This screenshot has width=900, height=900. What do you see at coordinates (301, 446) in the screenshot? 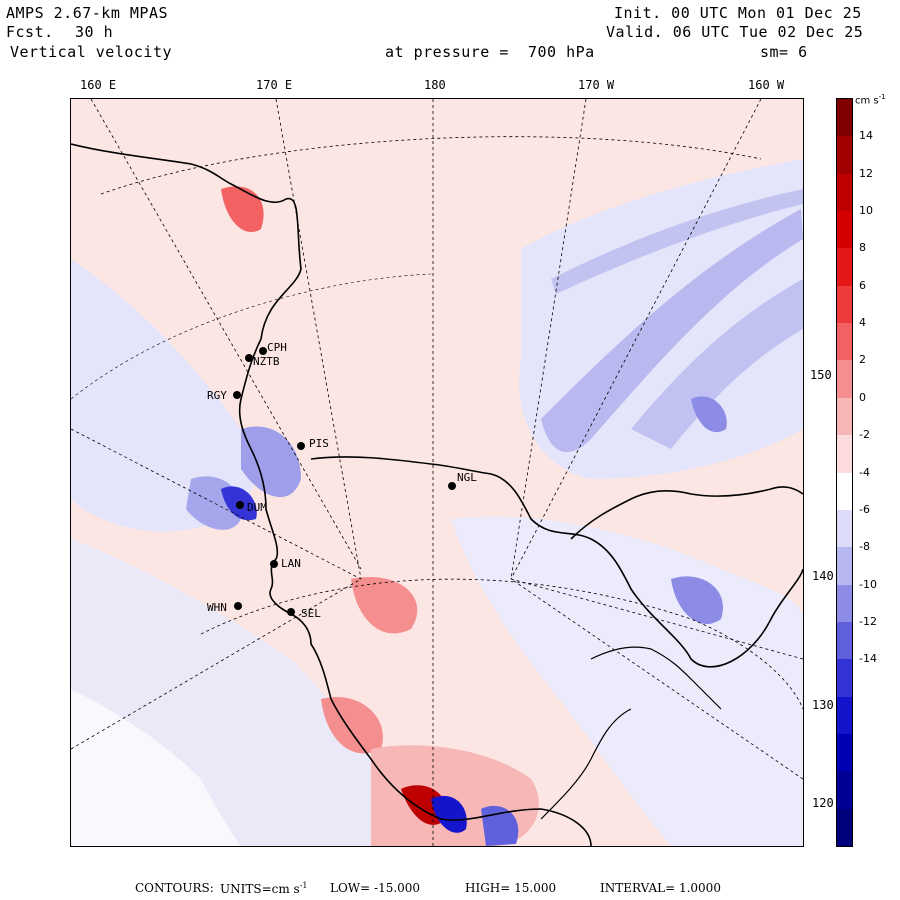
I see `station-pis-dot` at bounding box center [301, 446].